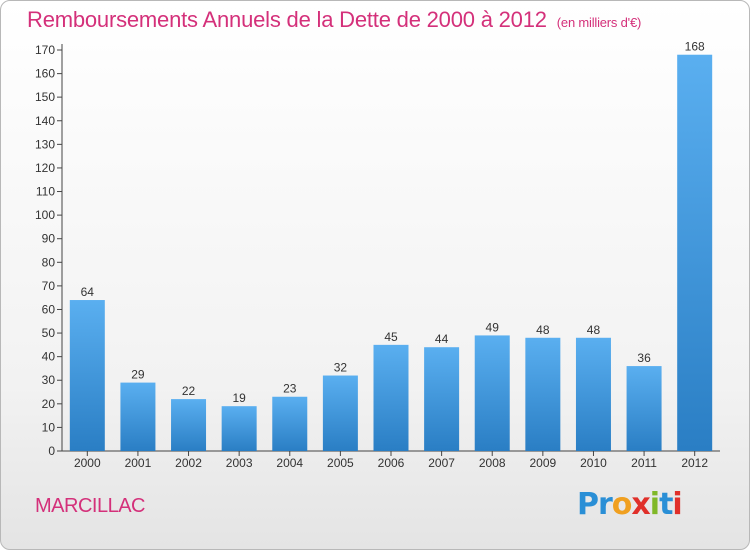 This screenshot has width=750, height=550. Describe the element at coordinates (640, 504) in the screenshot. I see `logo-letter: x` at that location.